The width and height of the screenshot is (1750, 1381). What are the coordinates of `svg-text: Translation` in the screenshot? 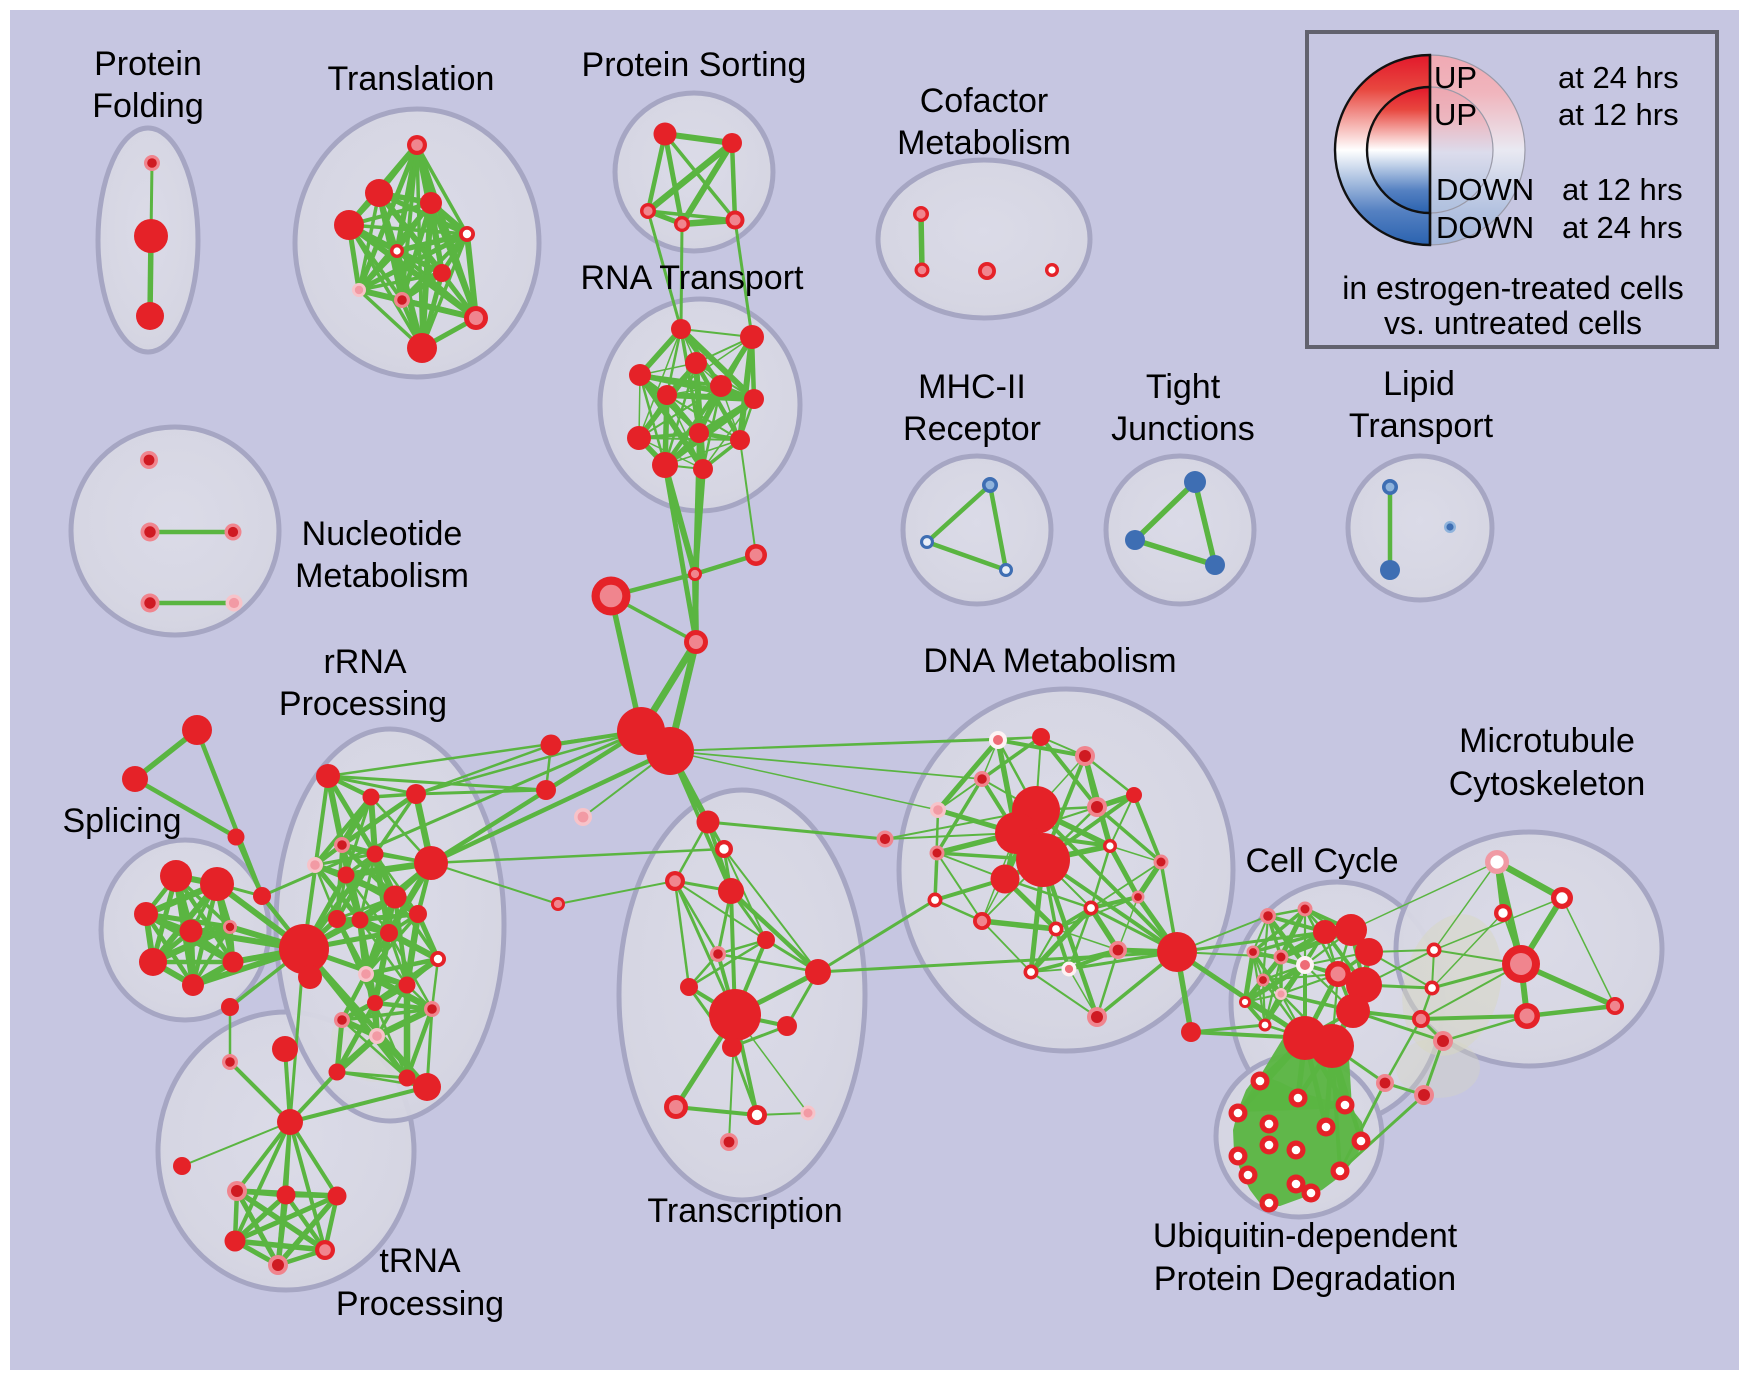 It's located at (411, 79).